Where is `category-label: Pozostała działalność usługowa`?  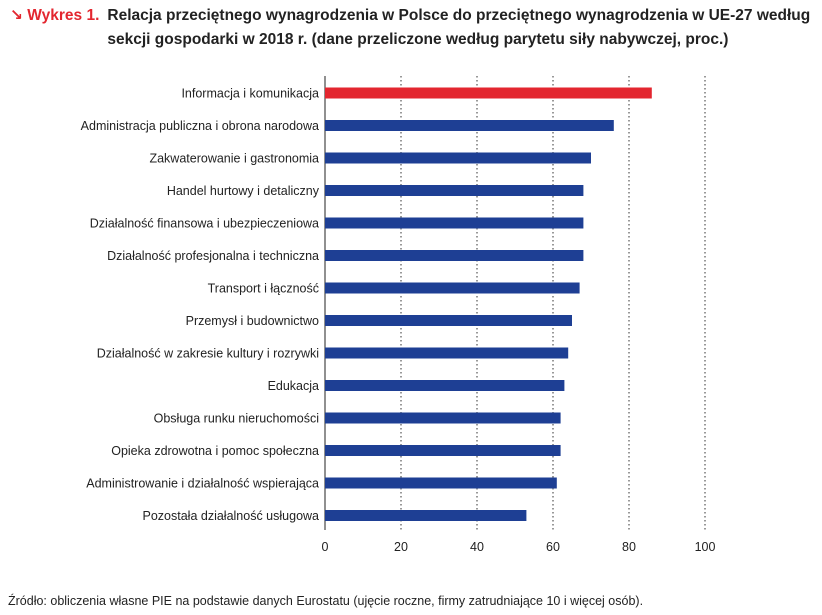
category-label: Pozostała działalność usługowa is located at coordinates (231, 516).